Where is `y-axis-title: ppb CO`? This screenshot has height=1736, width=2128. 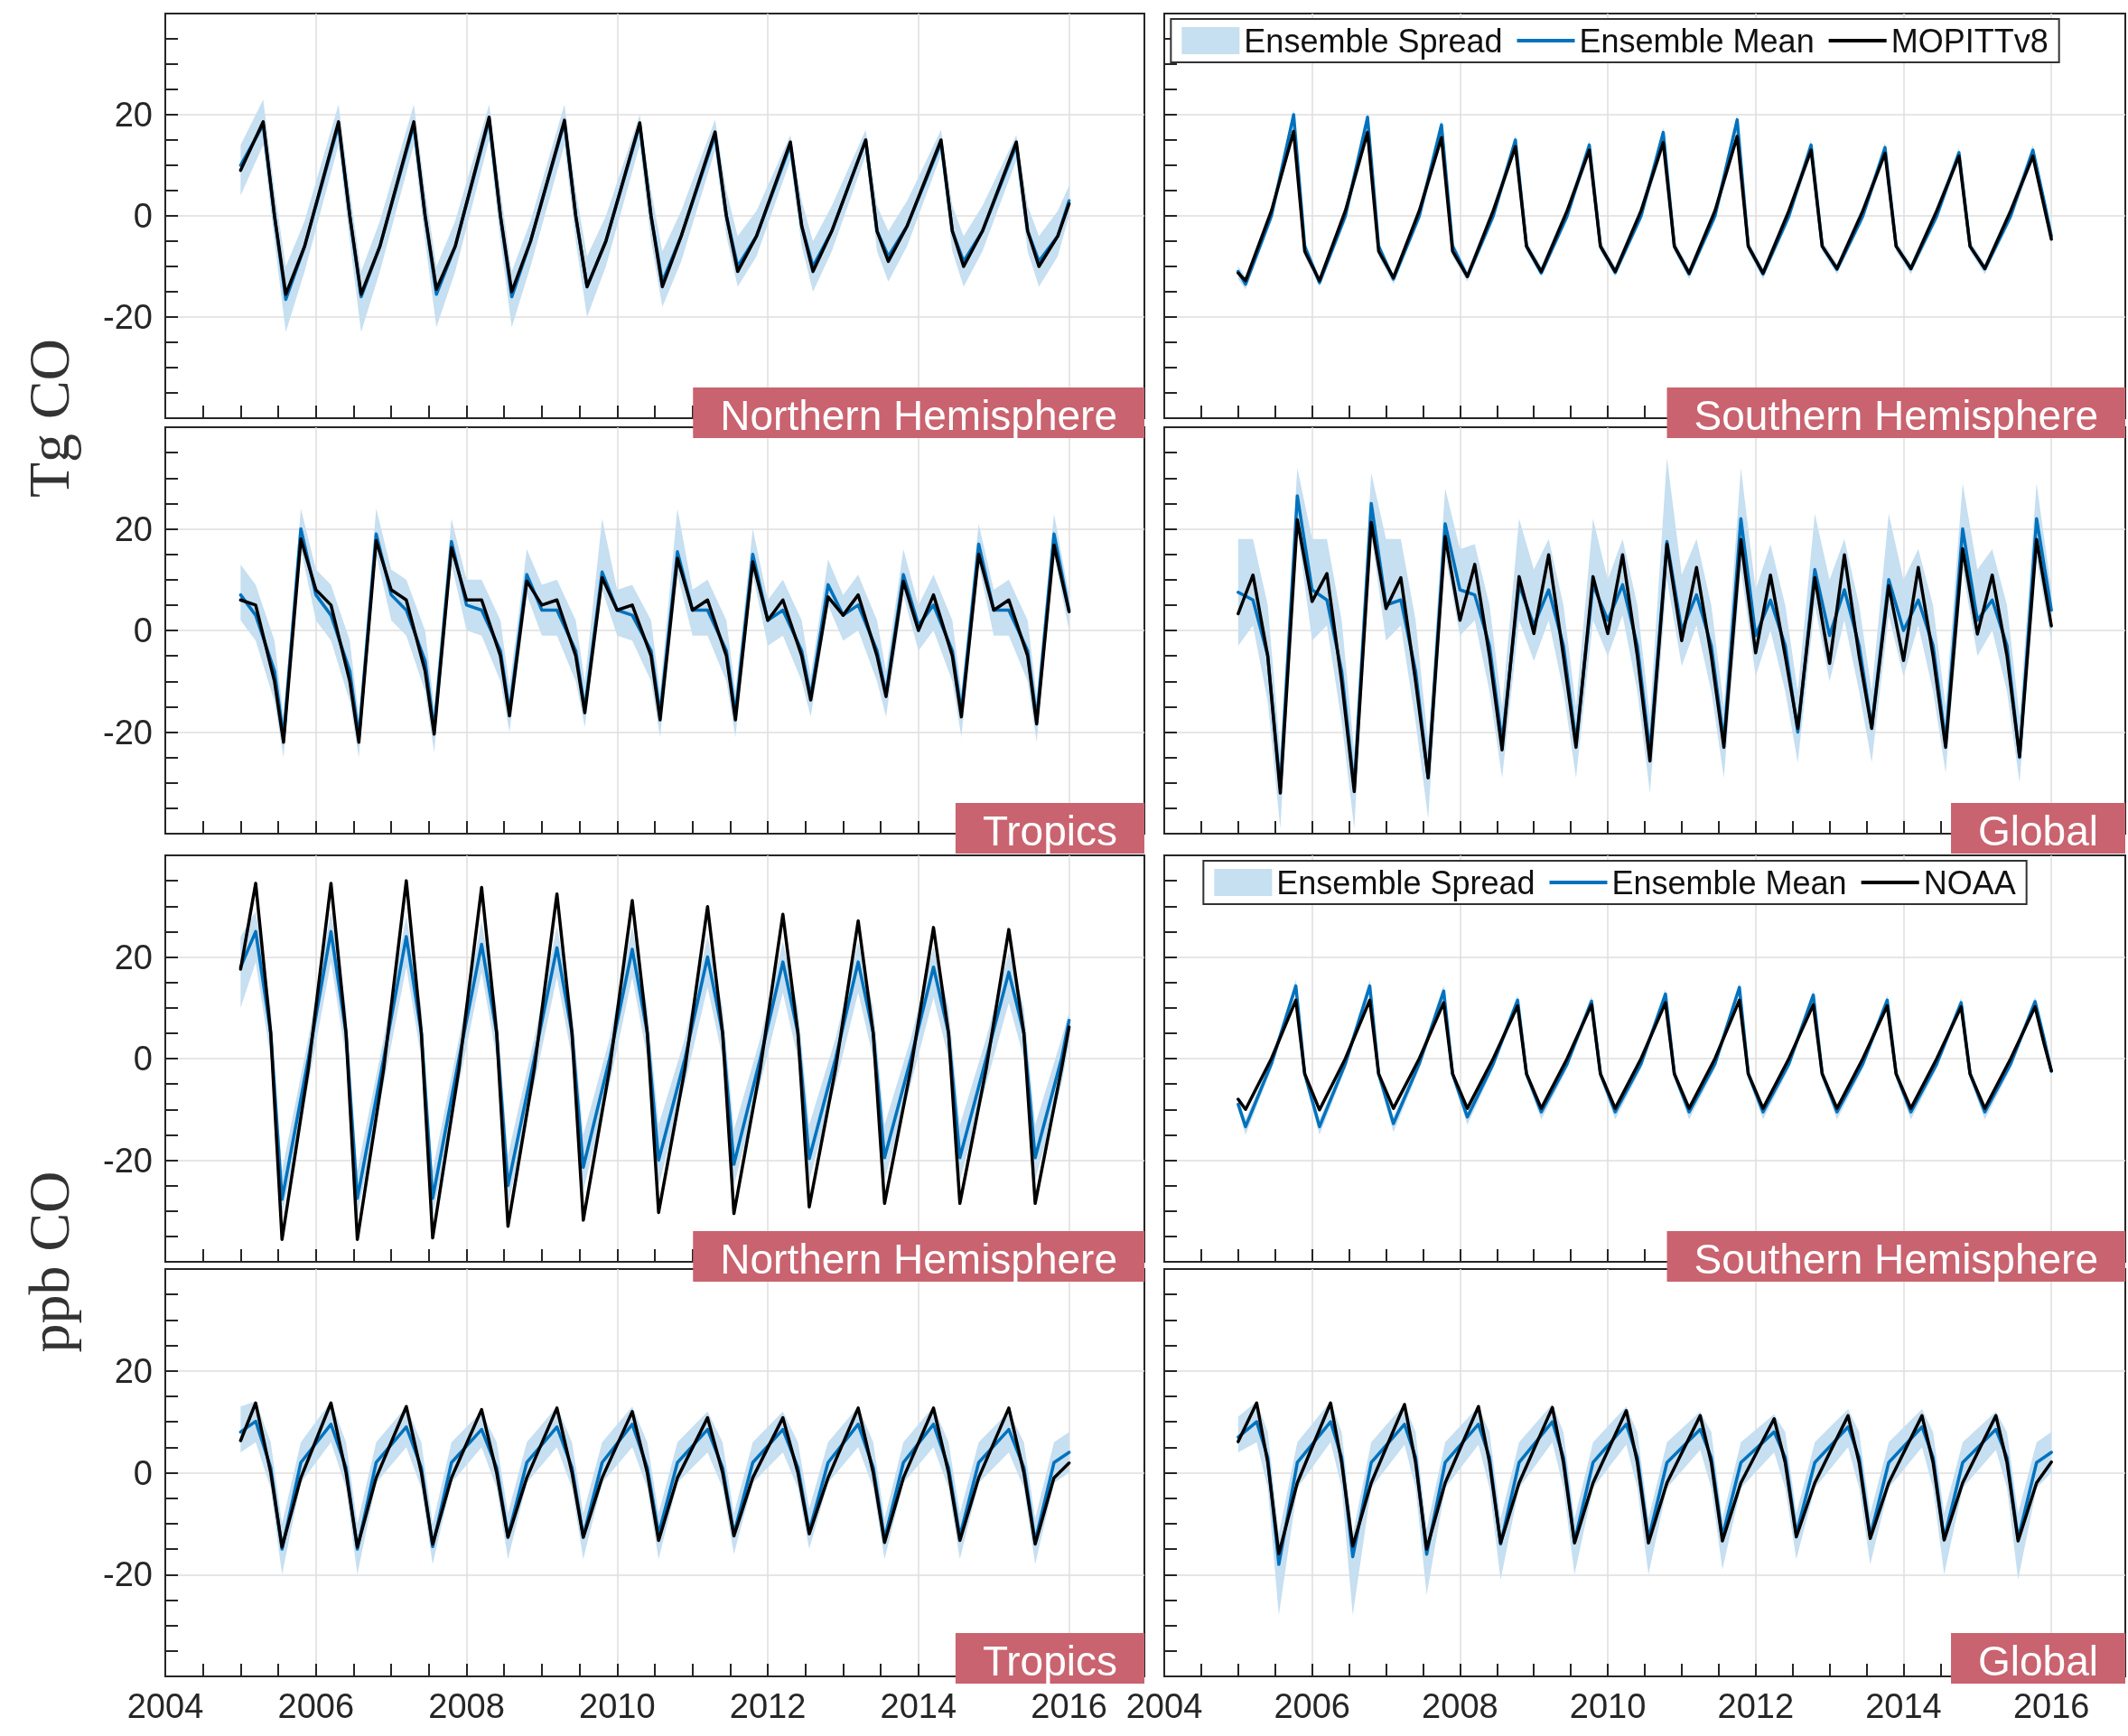
y-axis-title: ppb CO is located at coordinates (49, 1262).